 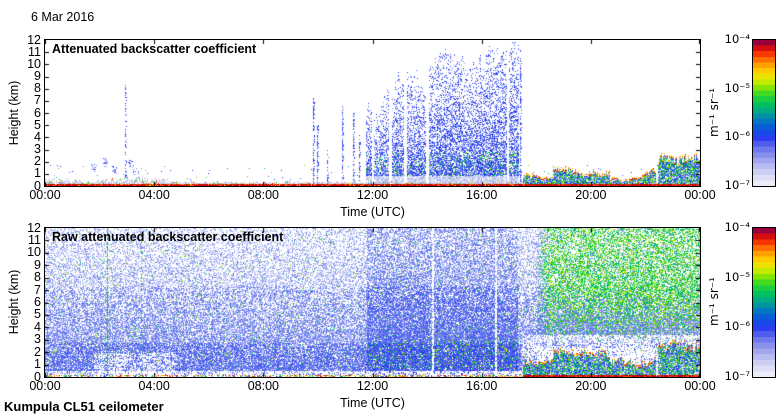 What do you see at coordinates (63, 17) in the screenshot?
I see `date-label: 6 Mar 2016` at bounding box center [63, 17].